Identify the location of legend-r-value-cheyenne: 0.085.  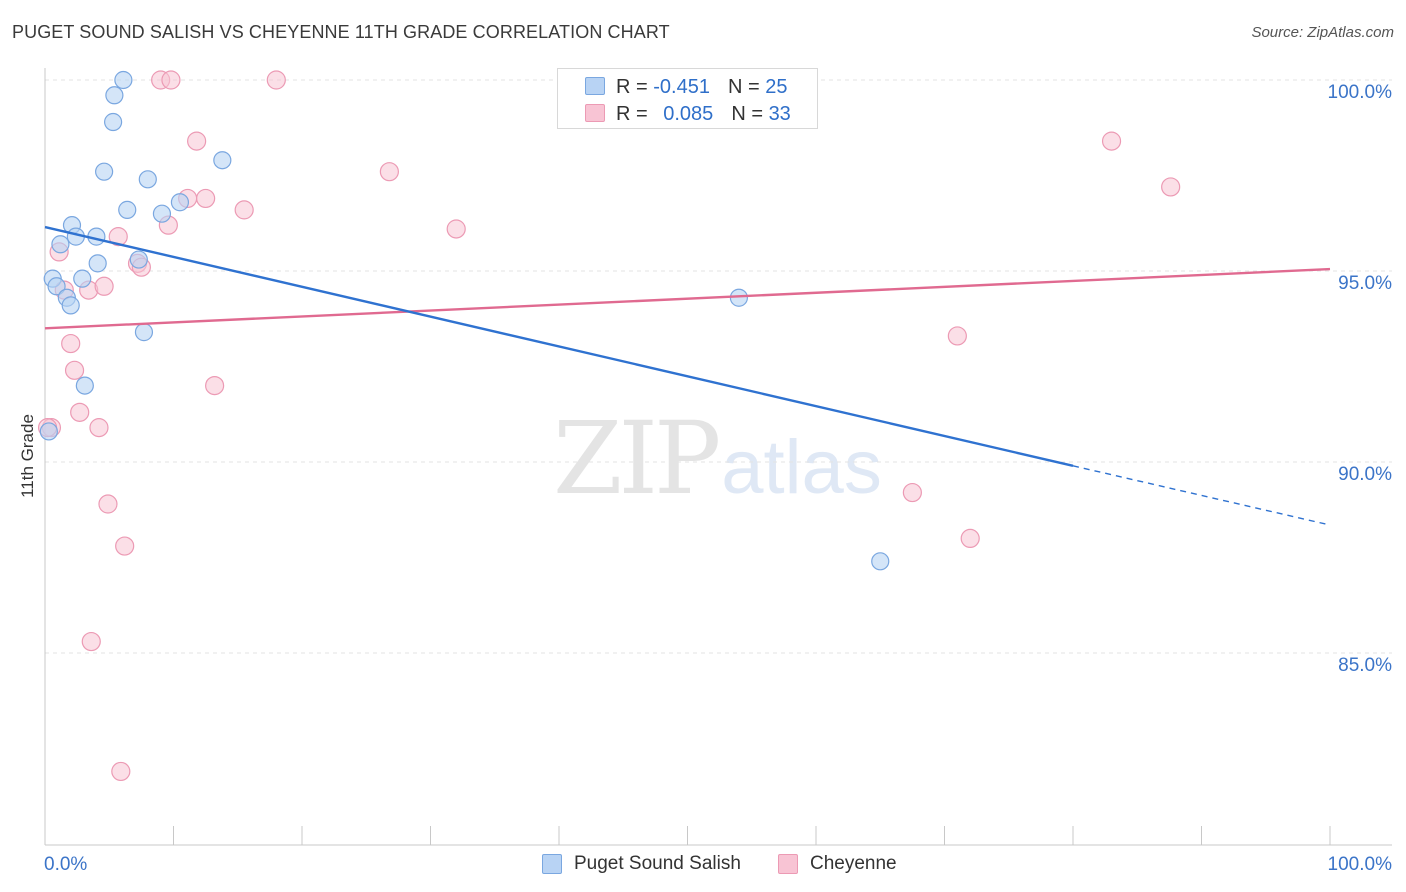
(688, 113).